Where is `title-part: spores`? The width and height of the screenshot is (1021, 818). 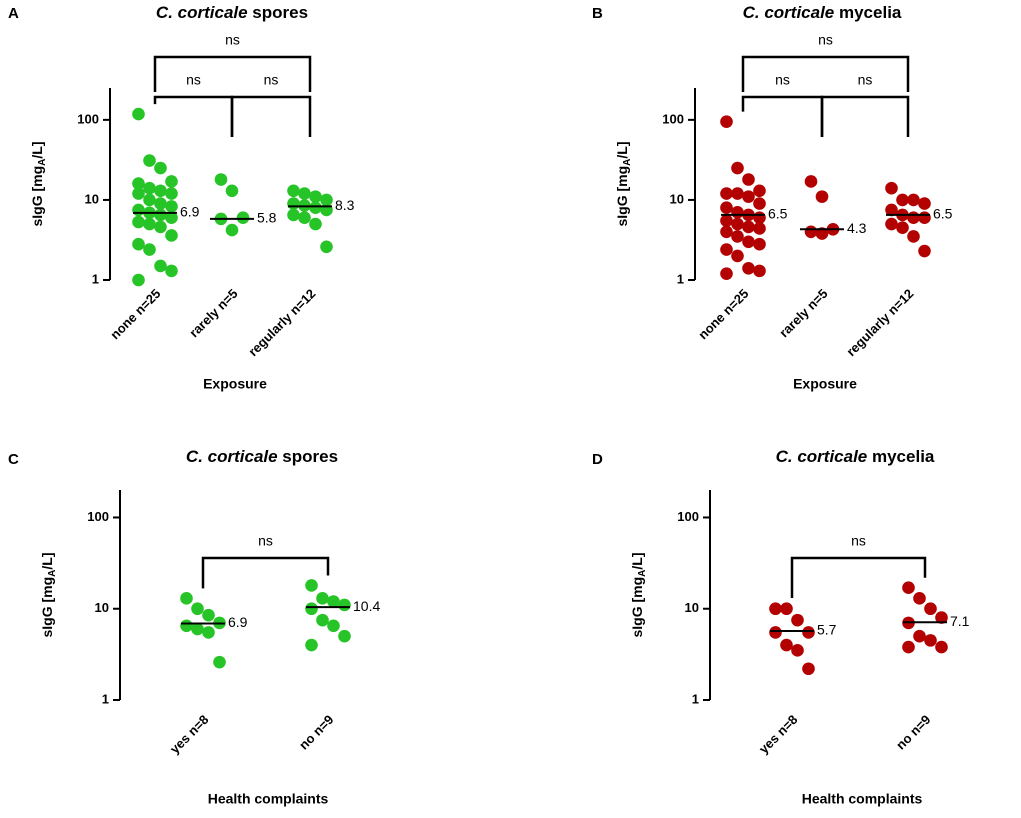 title-part: spores is located at coordinates (308, 456).